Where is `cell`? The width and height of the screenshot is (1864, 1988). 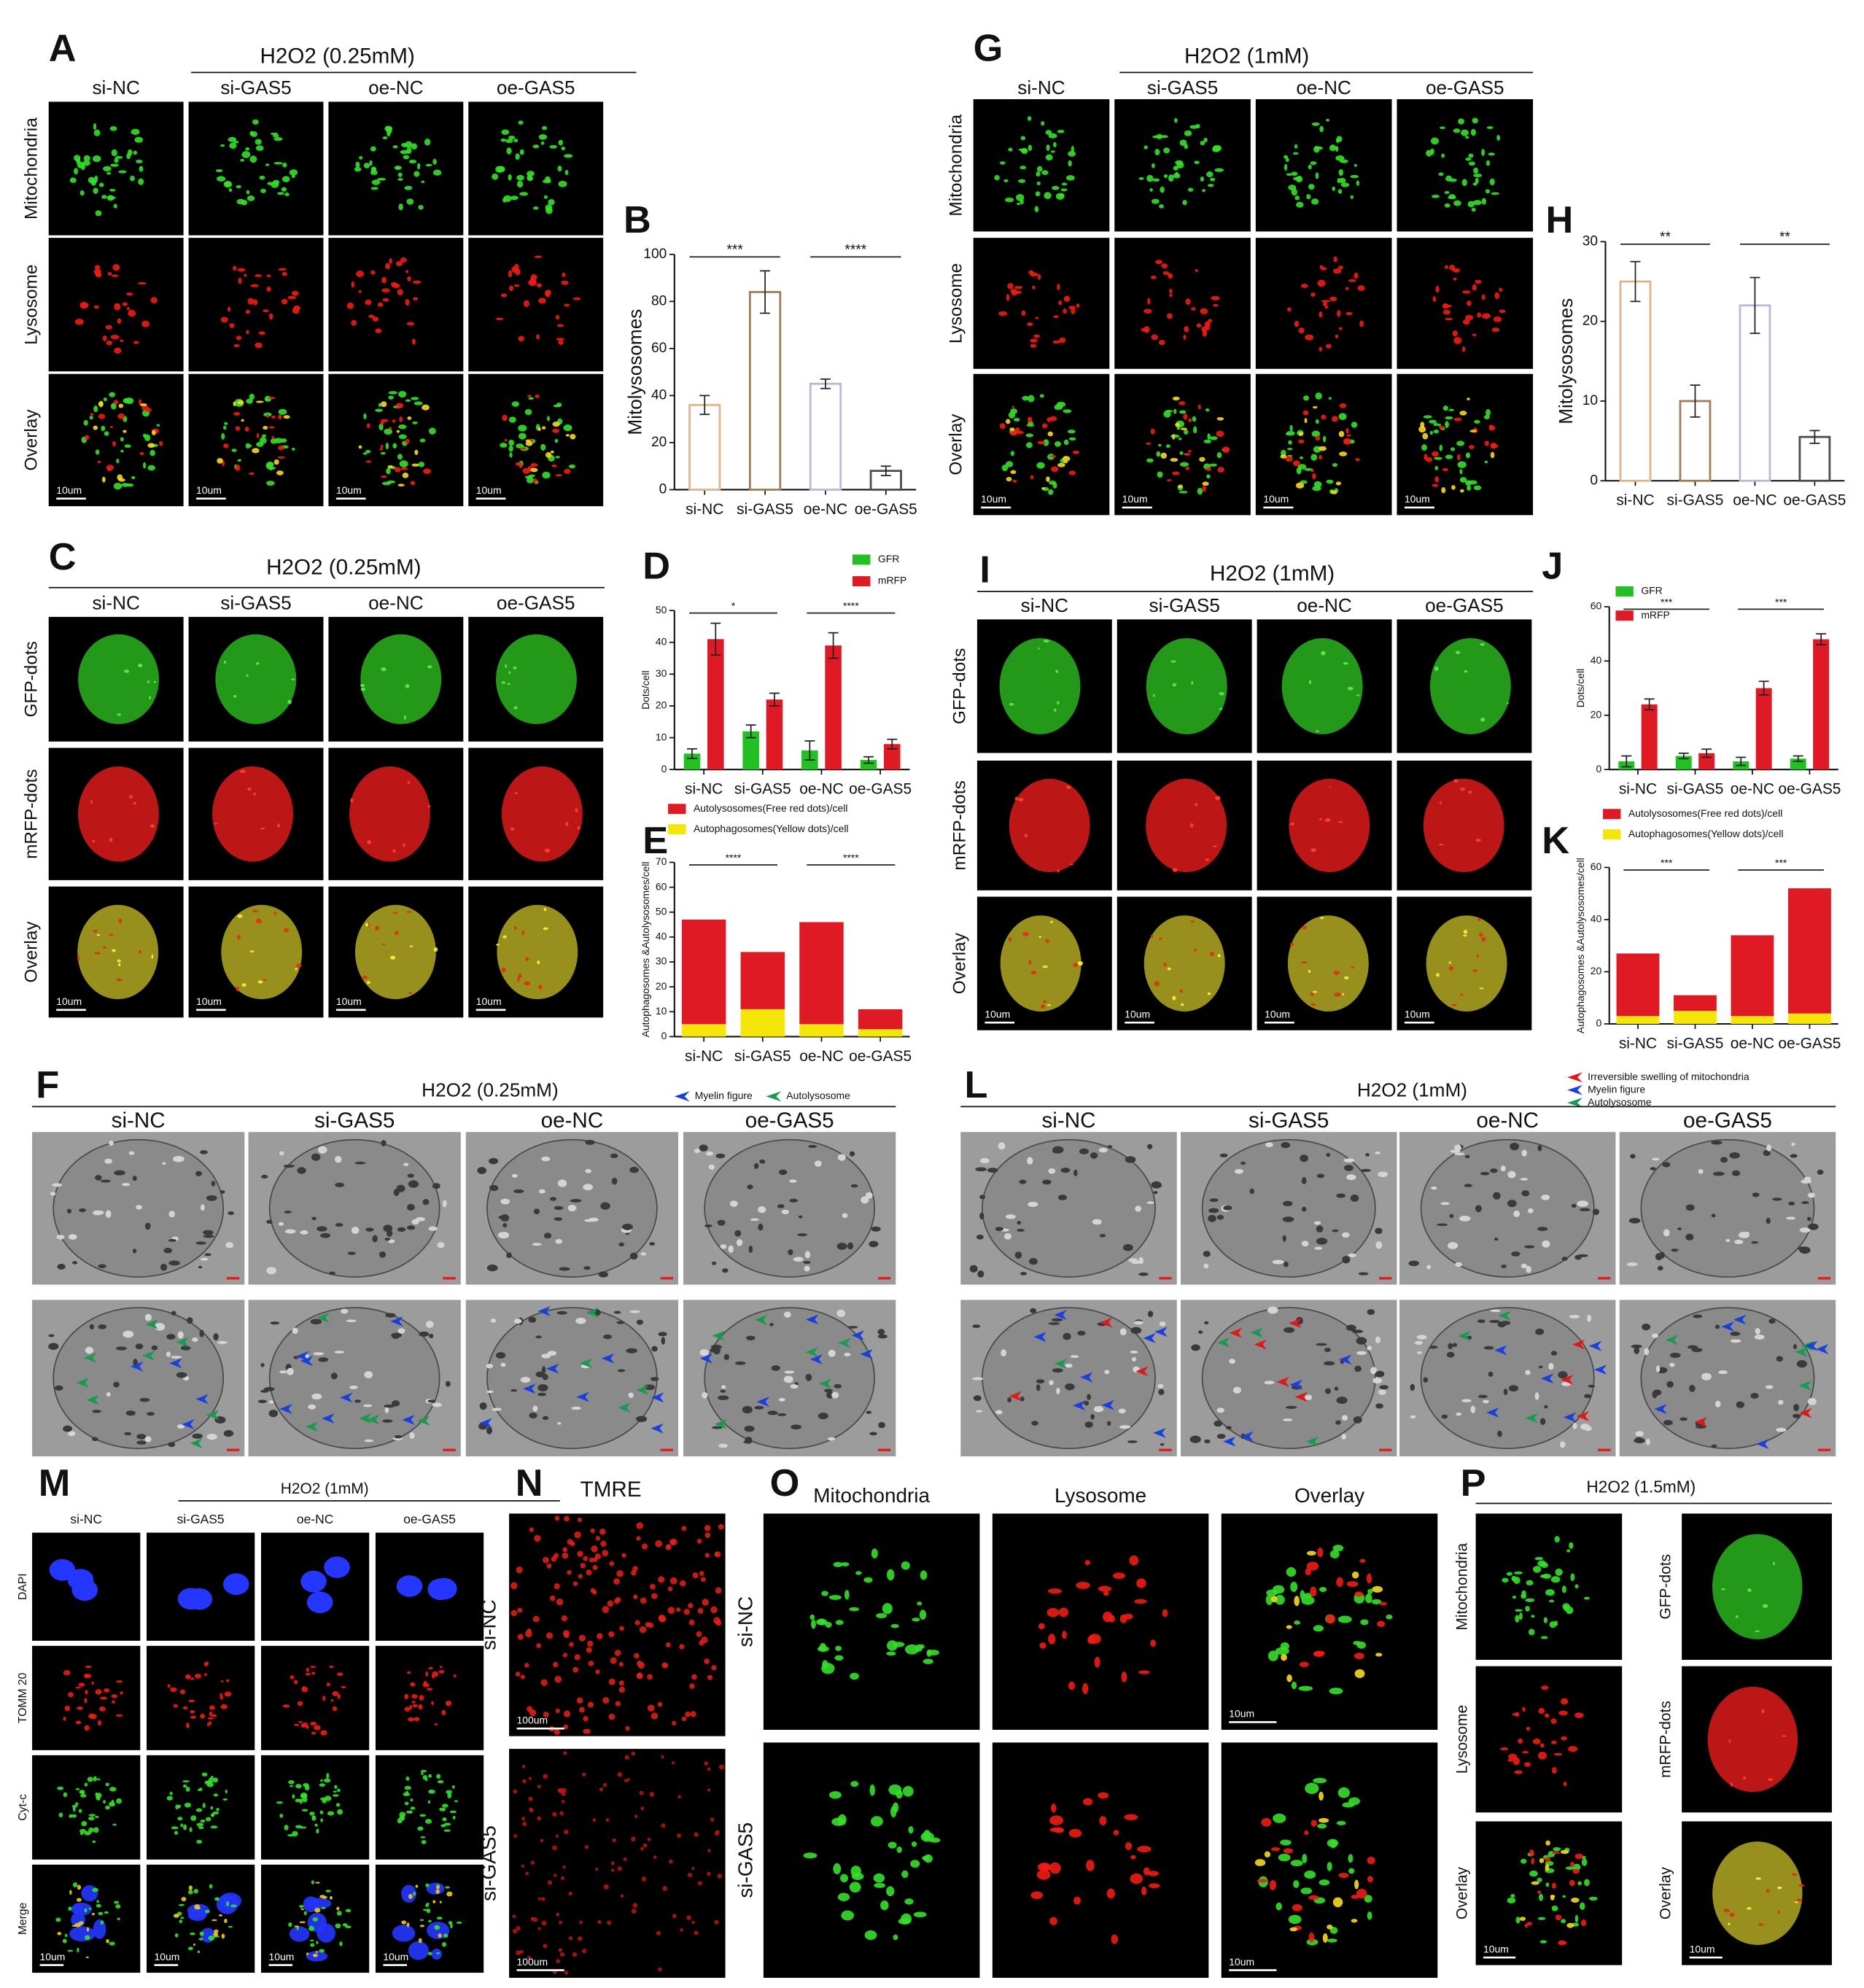
cell is located at coordinates (262, 952).